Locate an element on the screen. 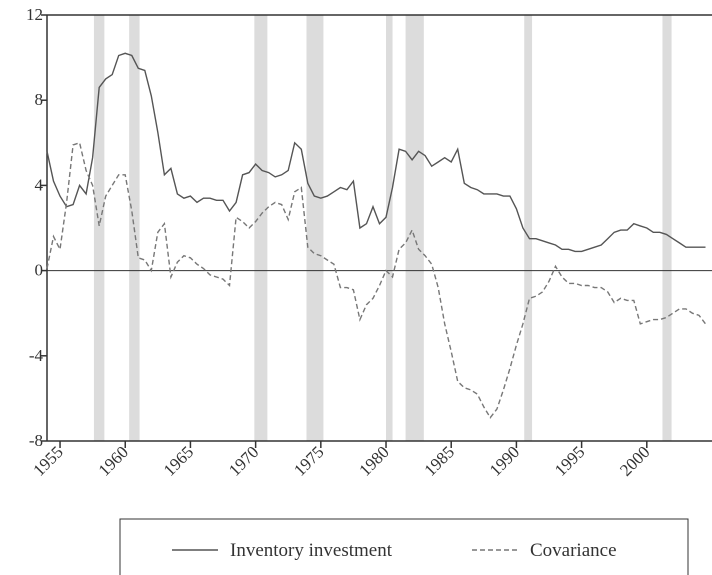 The image size is (712, 575). x-tick-label: 1975 is located at coordinates (308, 460).